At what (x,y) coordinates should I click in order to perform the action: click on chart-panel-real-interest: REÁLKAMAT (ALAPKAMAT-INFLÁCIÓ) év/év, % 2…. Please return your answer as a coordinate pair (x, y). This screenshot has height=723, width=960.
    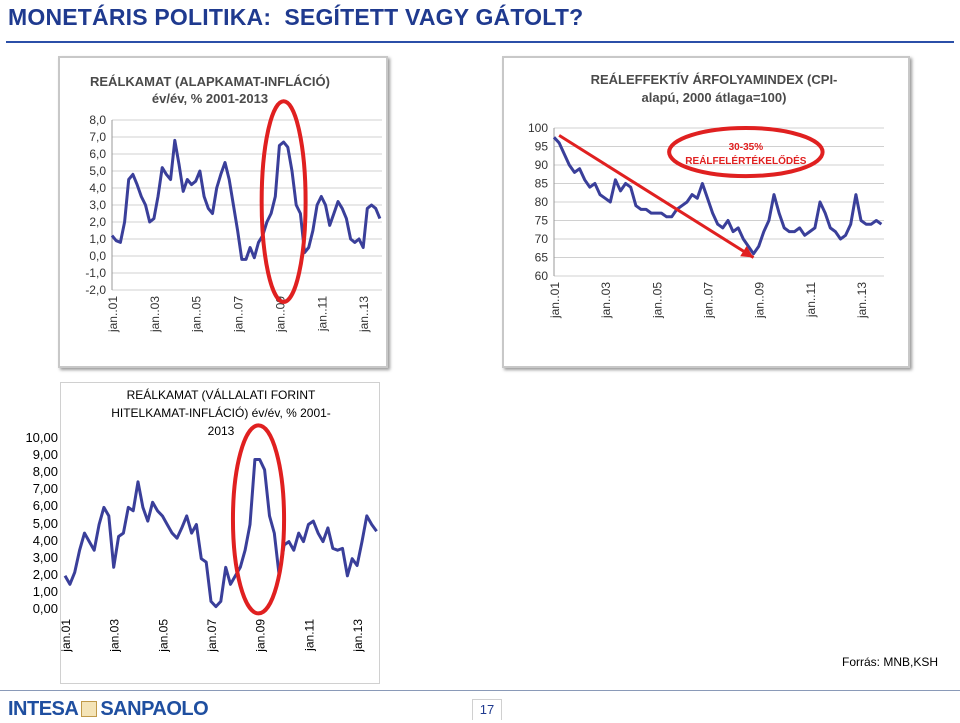
    Looking at the image, I should click on (223, 212).